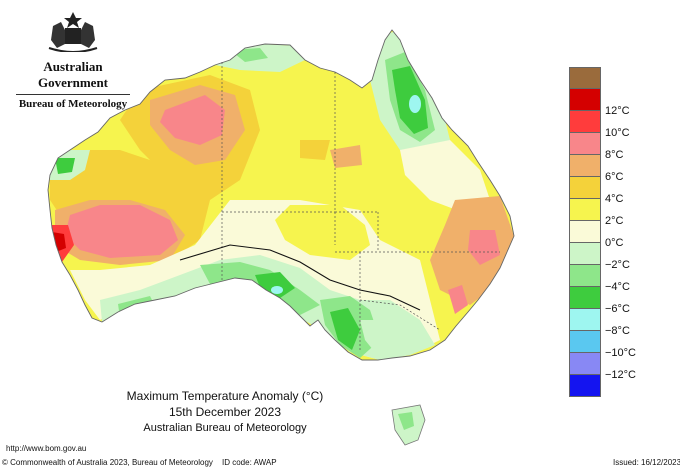 This screenshot has width=680, height=467. What do you see at coordinates (617, 309) in the screenshot?
I see `legend-label: −6°C` at bounding box center [617, 309].